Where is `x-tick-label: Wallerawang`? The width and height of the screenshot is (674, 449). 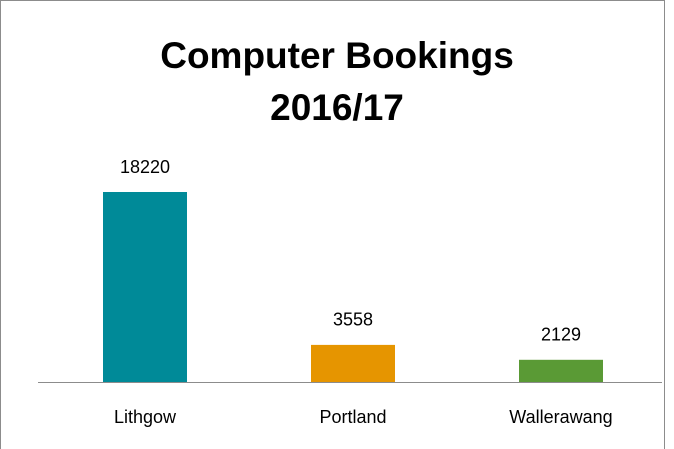 x-tick-label: Wallerawang is located at coordinates (560, 417).